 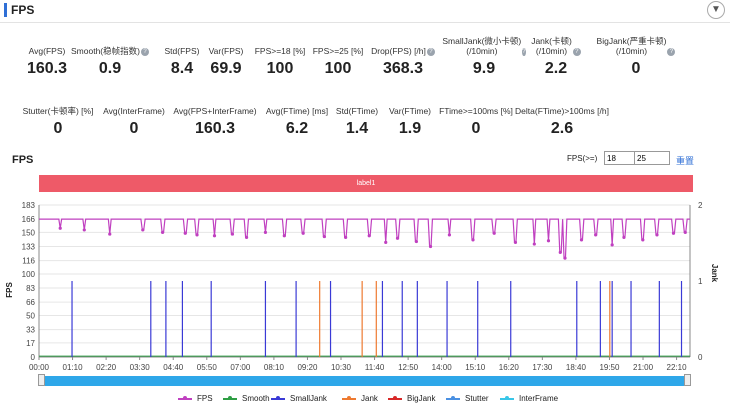 I want to click on scrollbar-left-handle, so click(x=41, y=380).